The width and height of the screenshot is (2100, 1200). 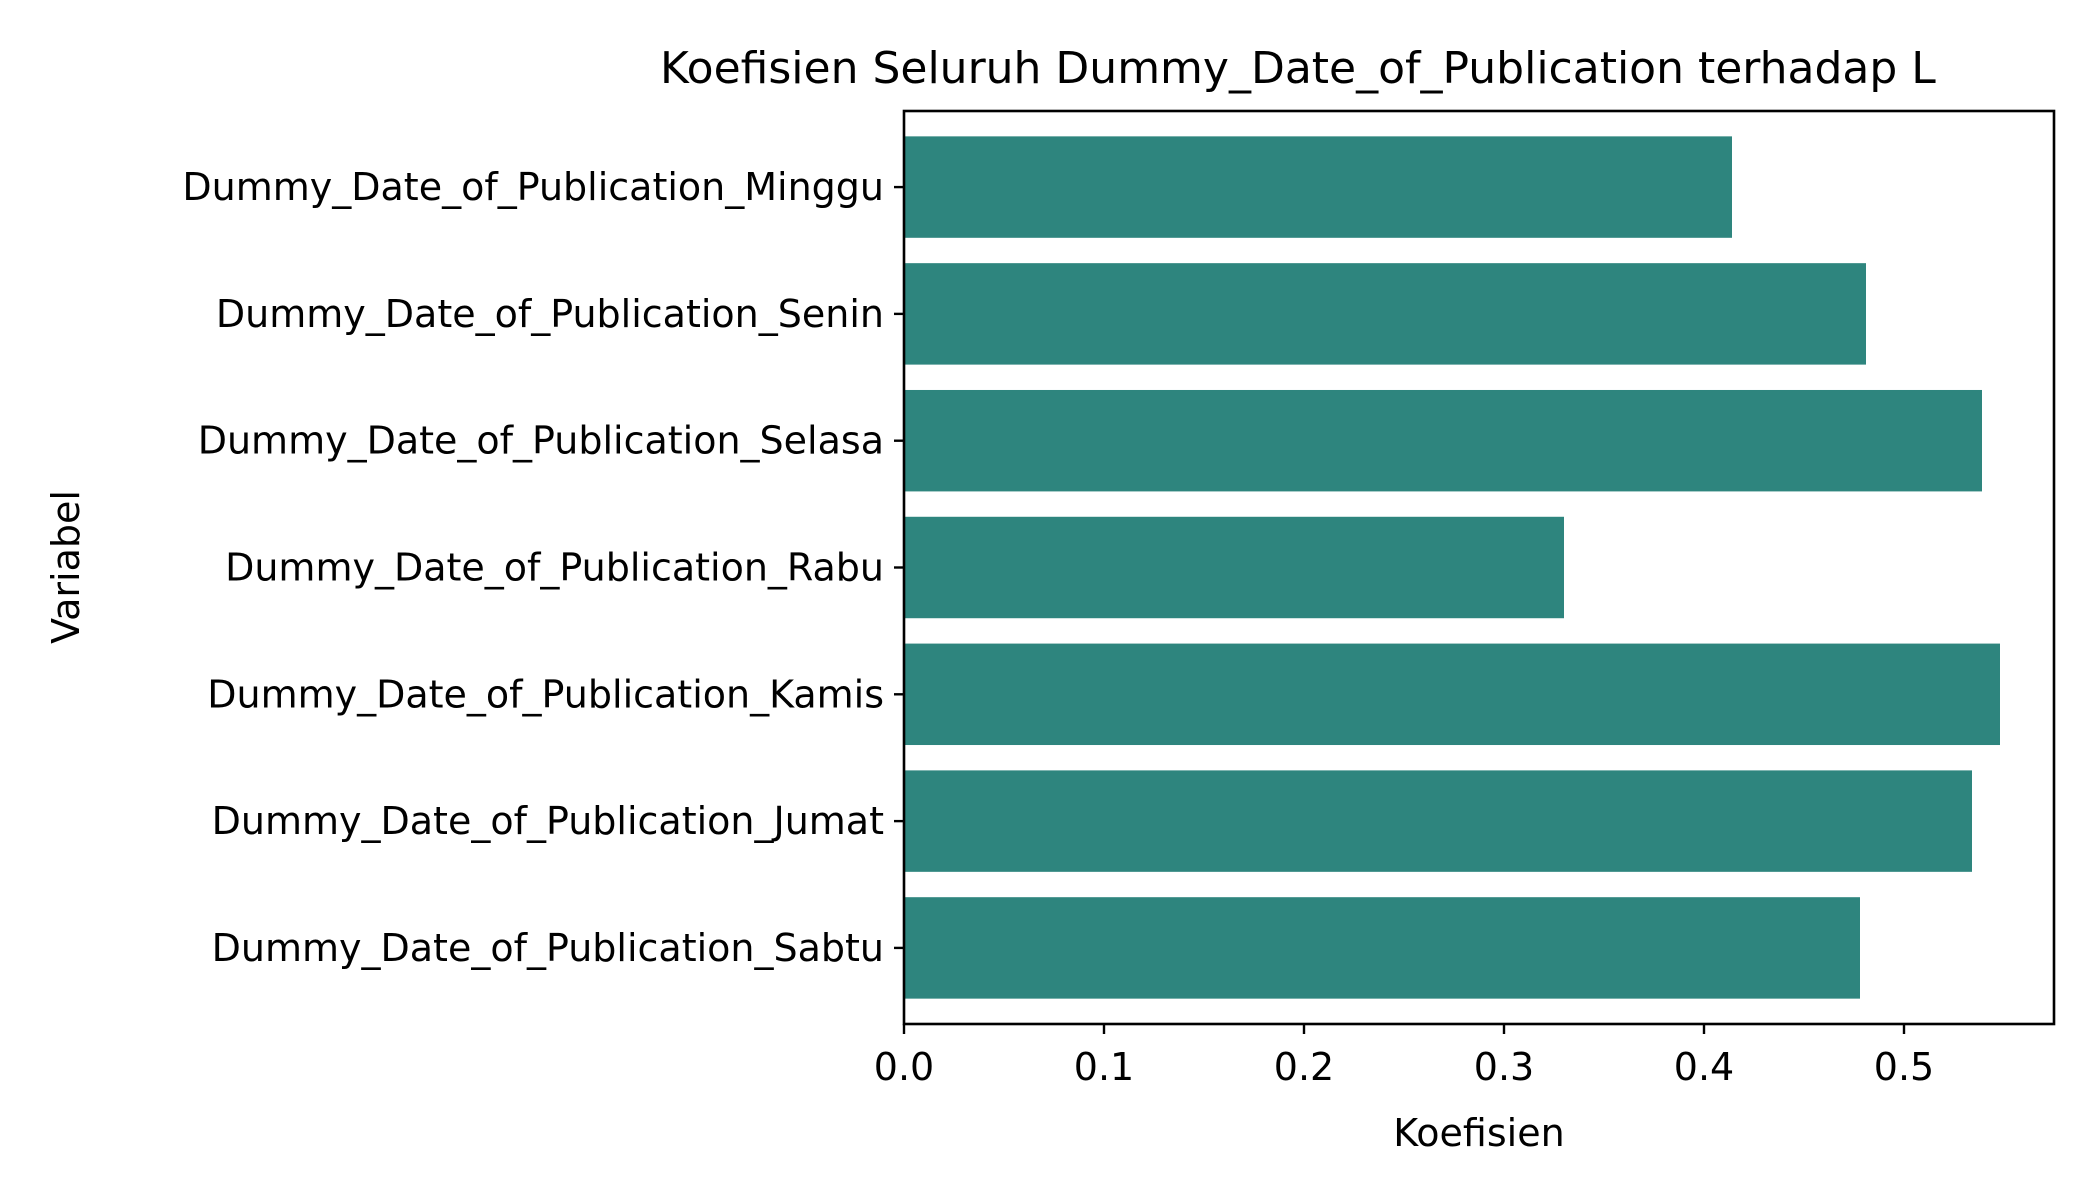 I want to click on x-tick-label-2: 0.2, so click(x=1304, y=1067).